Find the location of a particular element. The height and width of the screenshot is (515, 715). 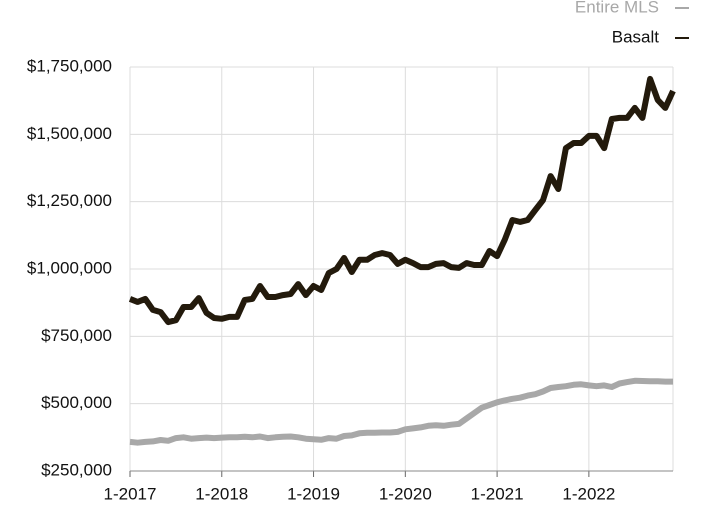

legend-label: Entire MLS is located at coordinates (617, 8).